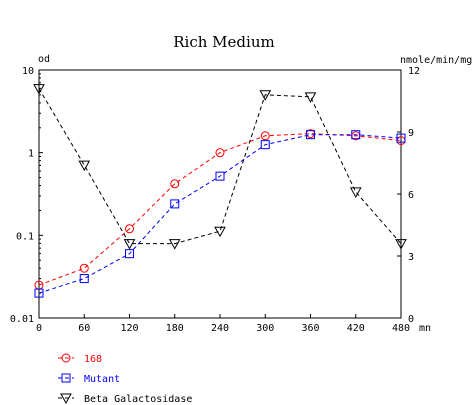 Image resolution: width=472 pixels, height=405 pixels. I want to click on x-tick-label: 480, so click(401, 328).